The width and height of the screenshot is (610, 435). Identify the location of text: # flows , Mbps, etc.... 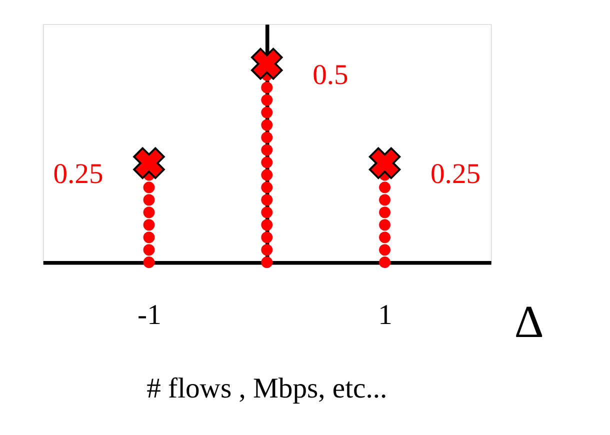
(267, 389).